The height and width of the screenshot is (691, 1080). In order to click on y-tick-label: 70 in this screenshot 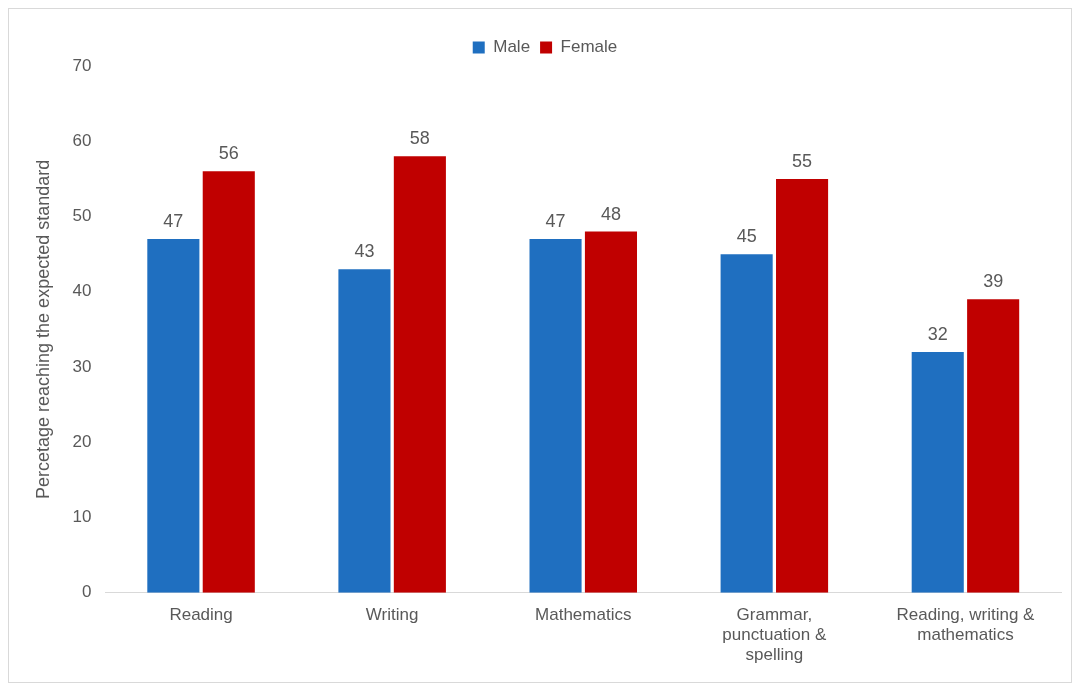, I will do `click(82, 65)`.